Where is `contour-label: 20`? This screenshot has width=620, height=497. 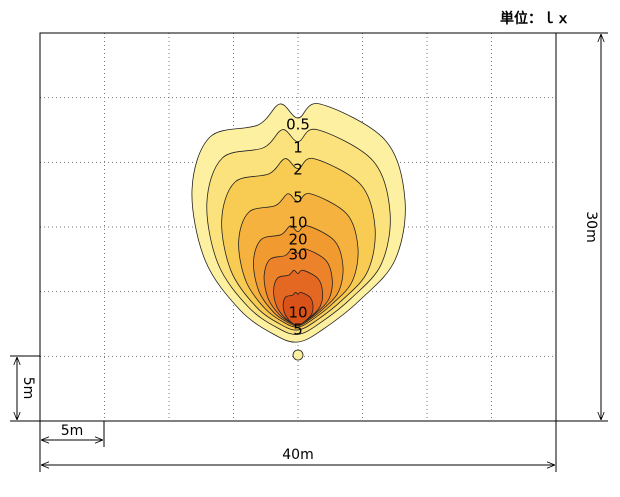
contour-label: 20 is located at coordinates (297, 240).